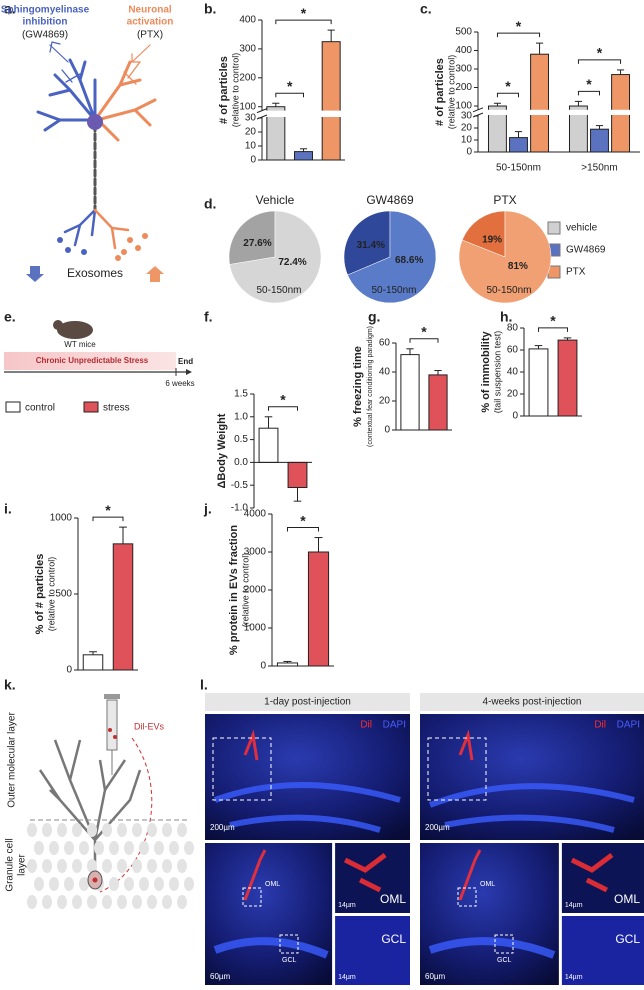  What do you see at coordinates (393, 290) in the screenshot?
I see `pie-note: 50-150nm` at bounding box center [393, 290].